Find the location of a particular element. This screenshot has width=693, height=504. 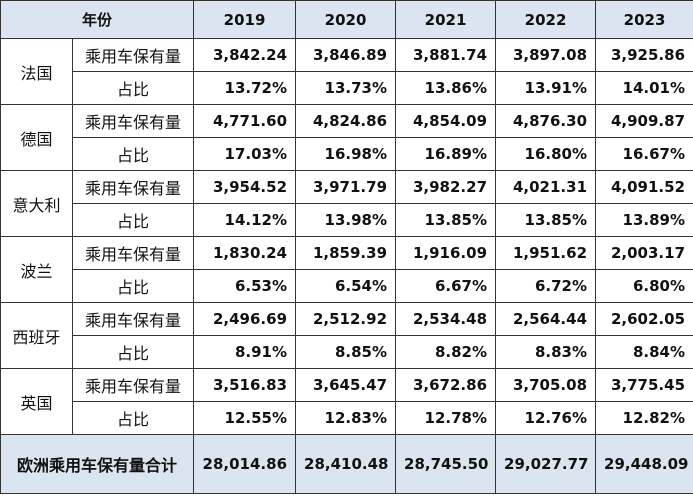

total-value: 28,410.48 is located at coordinates (346, 464).